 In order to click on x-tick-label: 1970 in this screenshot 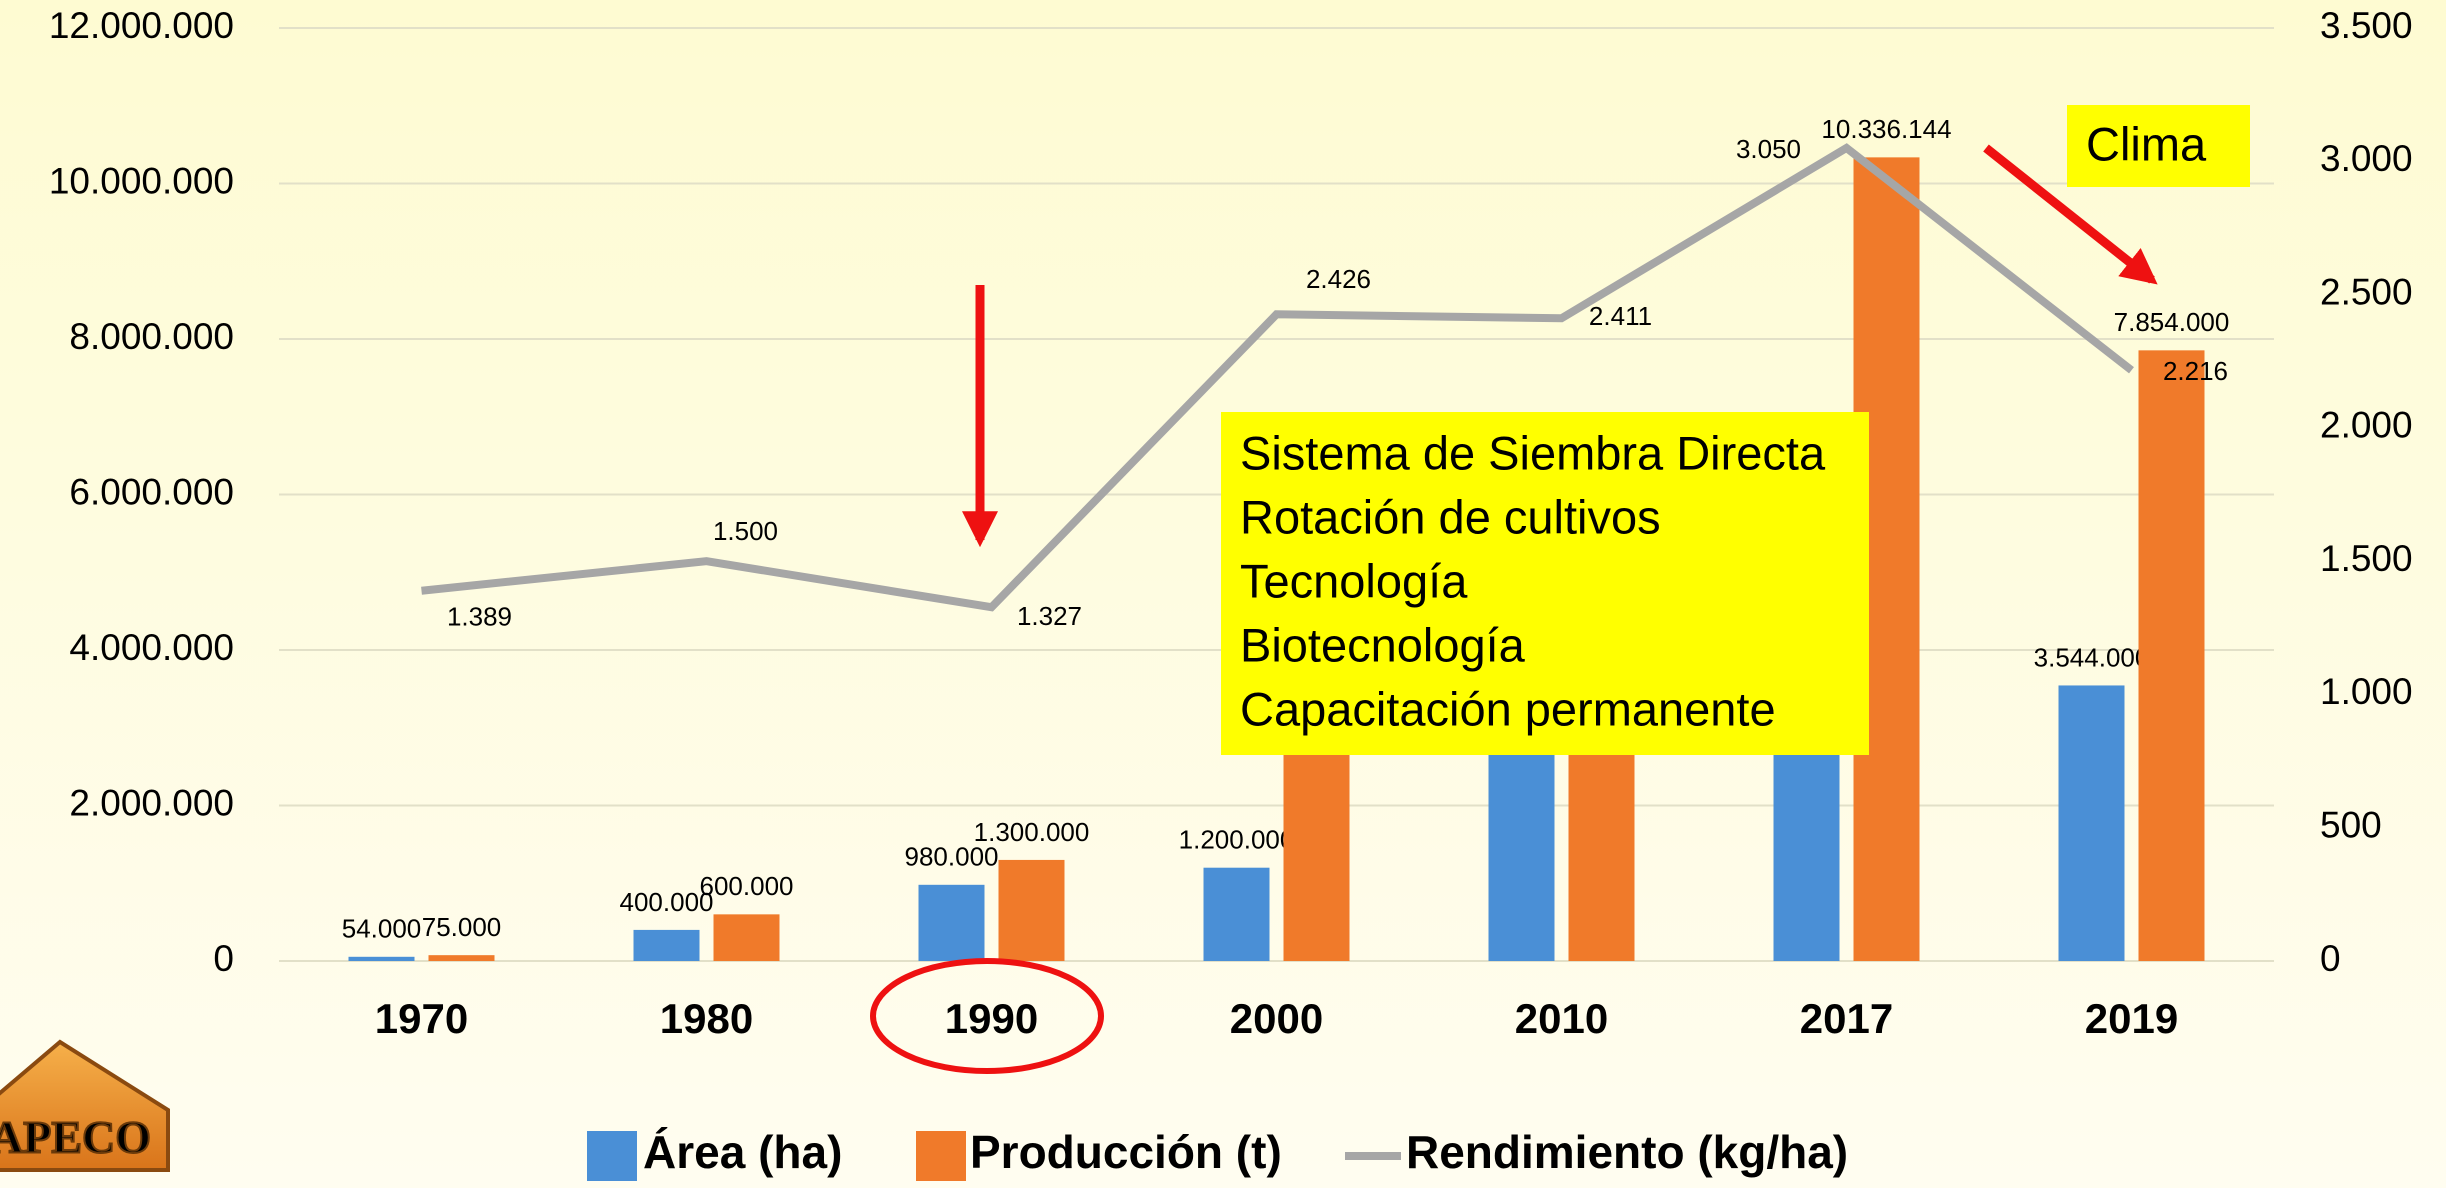, I will do `click(421, 1018)`.